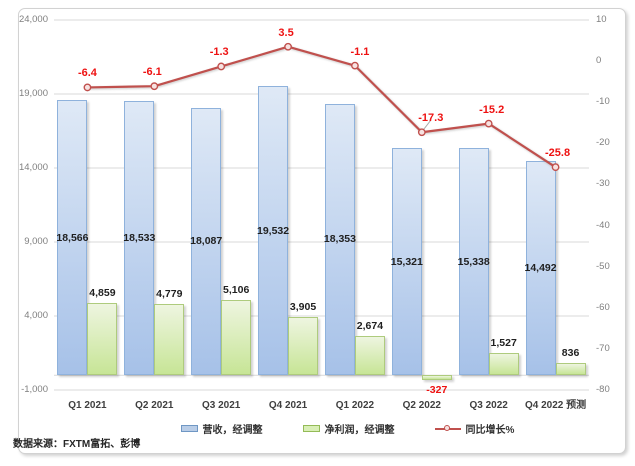 The height and width of the screenshot is (466, 635). What do you see at coordinates (311, 428) in the screenshot?
I see `profit-swatch-icon` at bounding box center [311, 428].